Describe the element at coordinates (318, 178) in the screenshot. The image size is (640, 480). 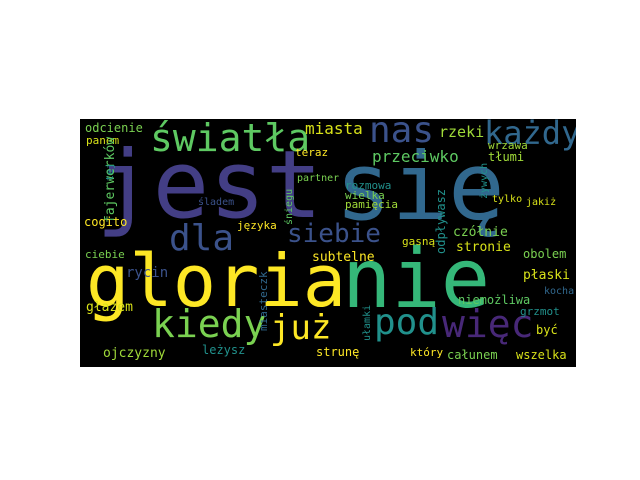
I see `word-partner: partner` at that location.